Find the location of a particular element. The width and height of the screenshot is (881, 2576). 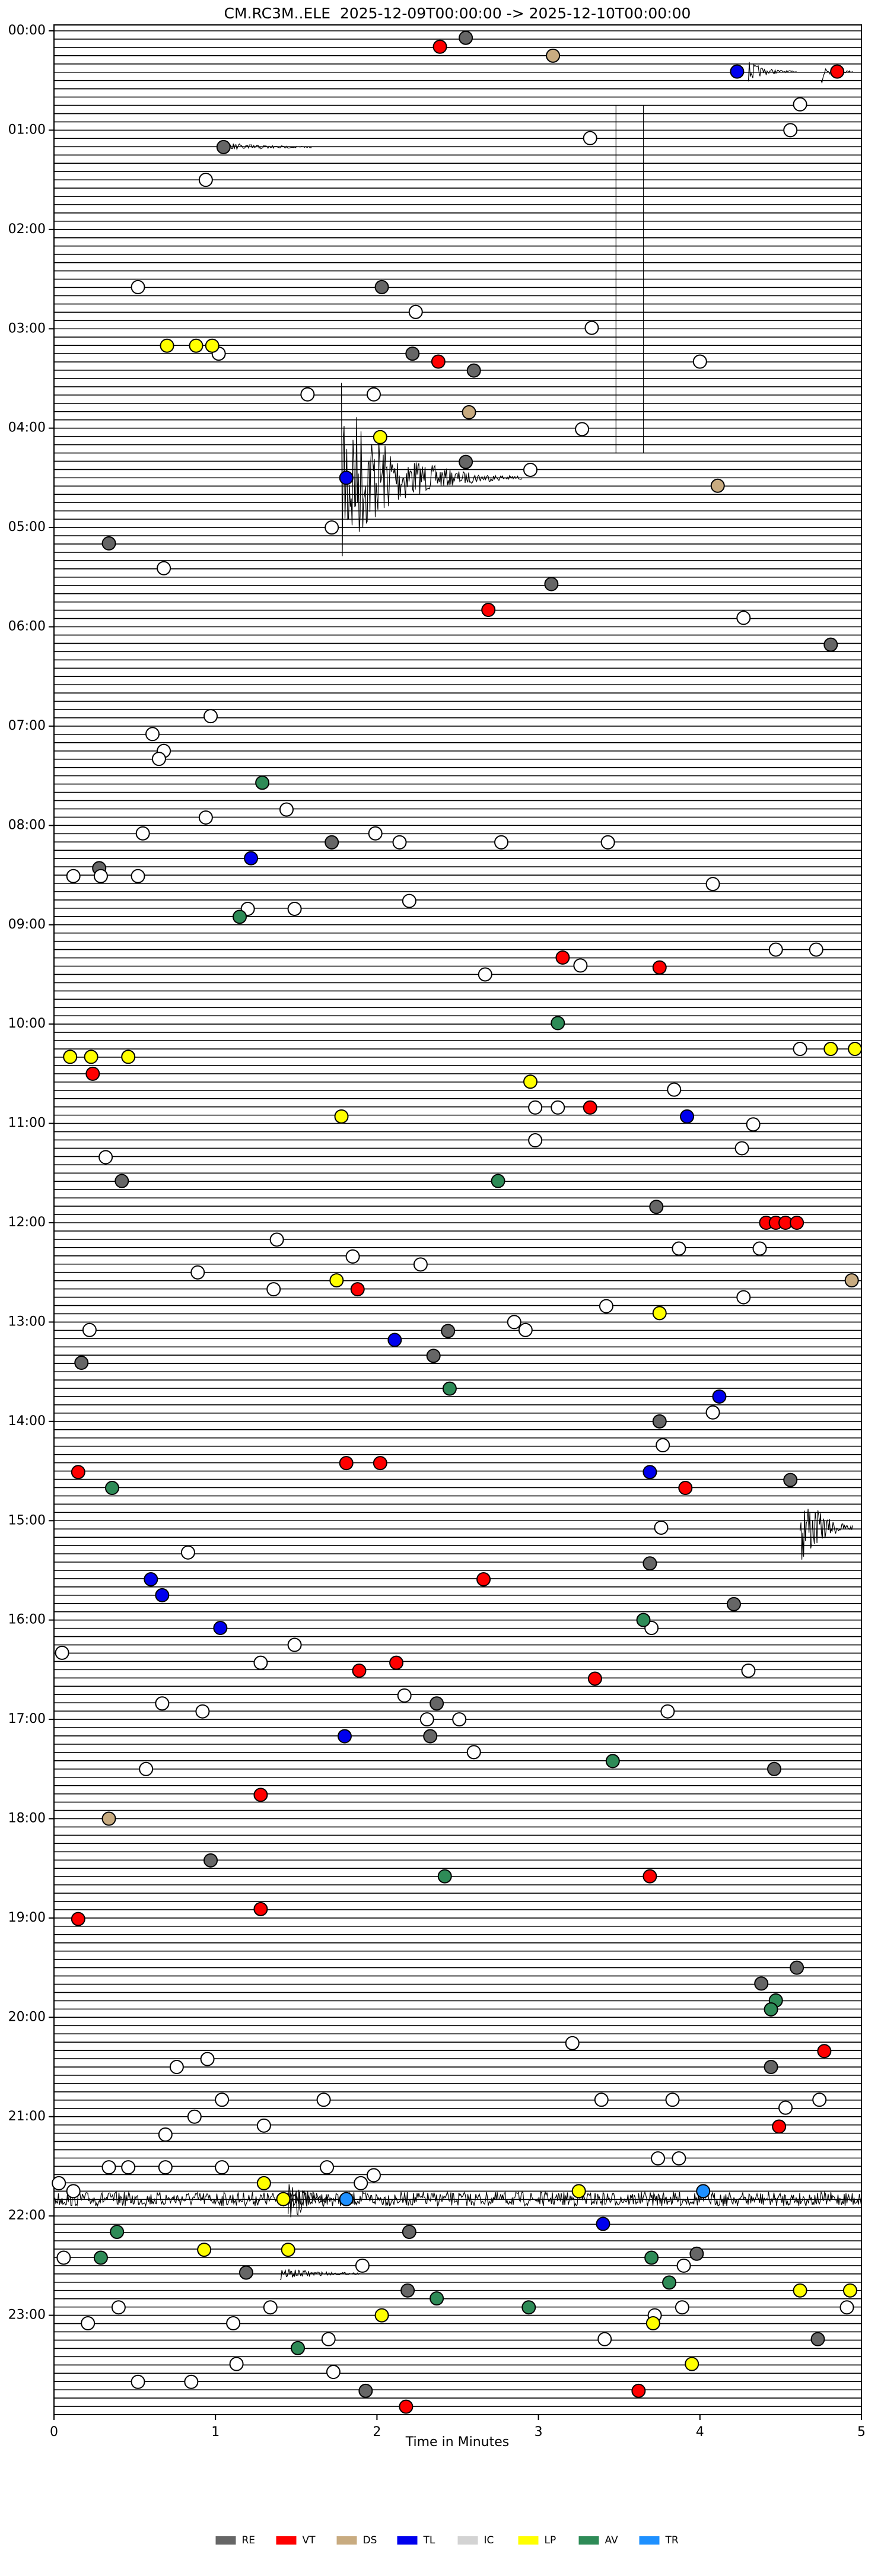

y-tick-label: 22:00 is located at coordinates (27, 2215).